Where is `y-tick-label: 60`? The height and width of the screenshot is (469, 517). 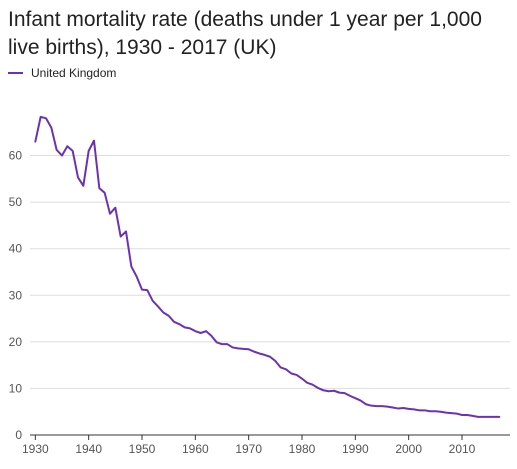
y-tick-label: 60 is located at coordinates (16, 156).